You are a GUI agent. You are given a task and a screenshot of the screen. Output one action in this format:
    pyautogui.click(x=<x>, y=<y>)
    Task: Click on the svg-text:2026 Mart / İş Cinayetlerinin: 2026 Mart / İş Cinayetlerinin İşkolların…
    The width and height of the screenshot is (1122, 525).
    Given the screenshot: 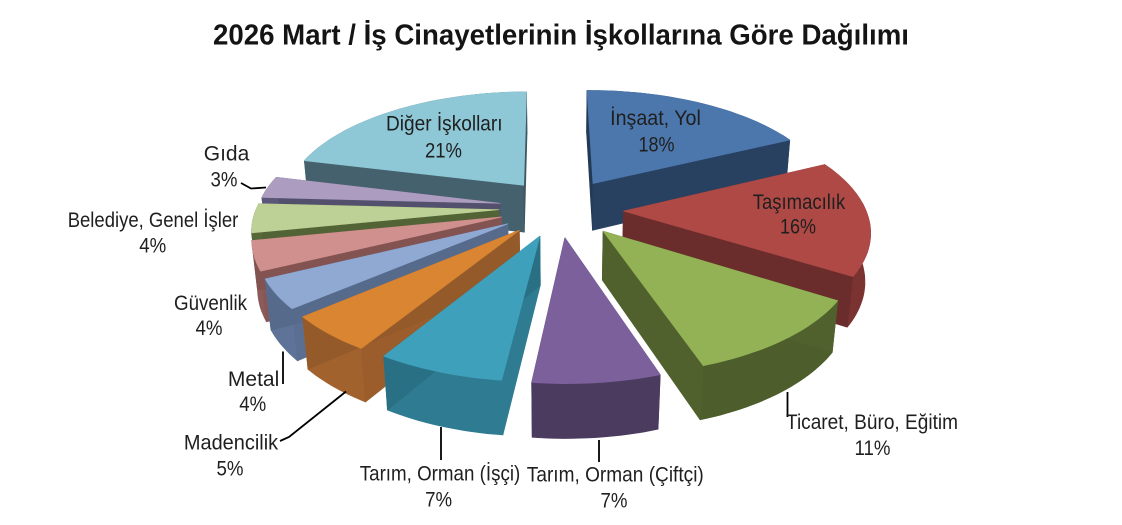 What is the action you would take?
    pyautogui.click(x=561, y=36)
    